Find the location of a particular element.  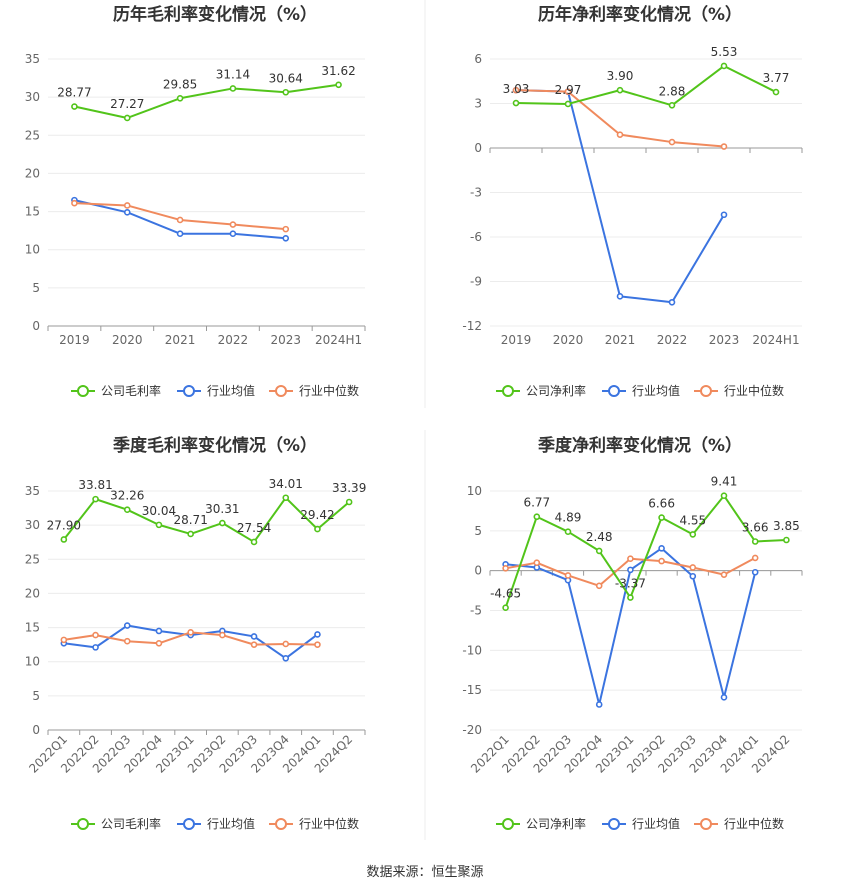

data-label: 29.42 is located at coordinates (317, 515).